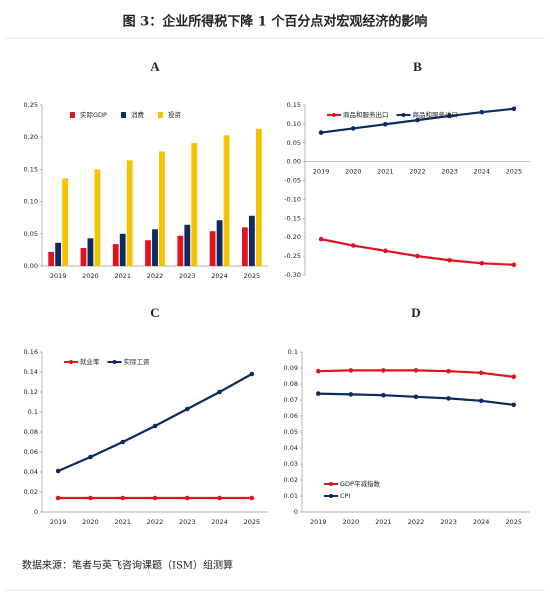 Image resolution: width=550 pixels, height=603 pixels. I want to click on y-tick-label: 0.25, so click(31, 105).